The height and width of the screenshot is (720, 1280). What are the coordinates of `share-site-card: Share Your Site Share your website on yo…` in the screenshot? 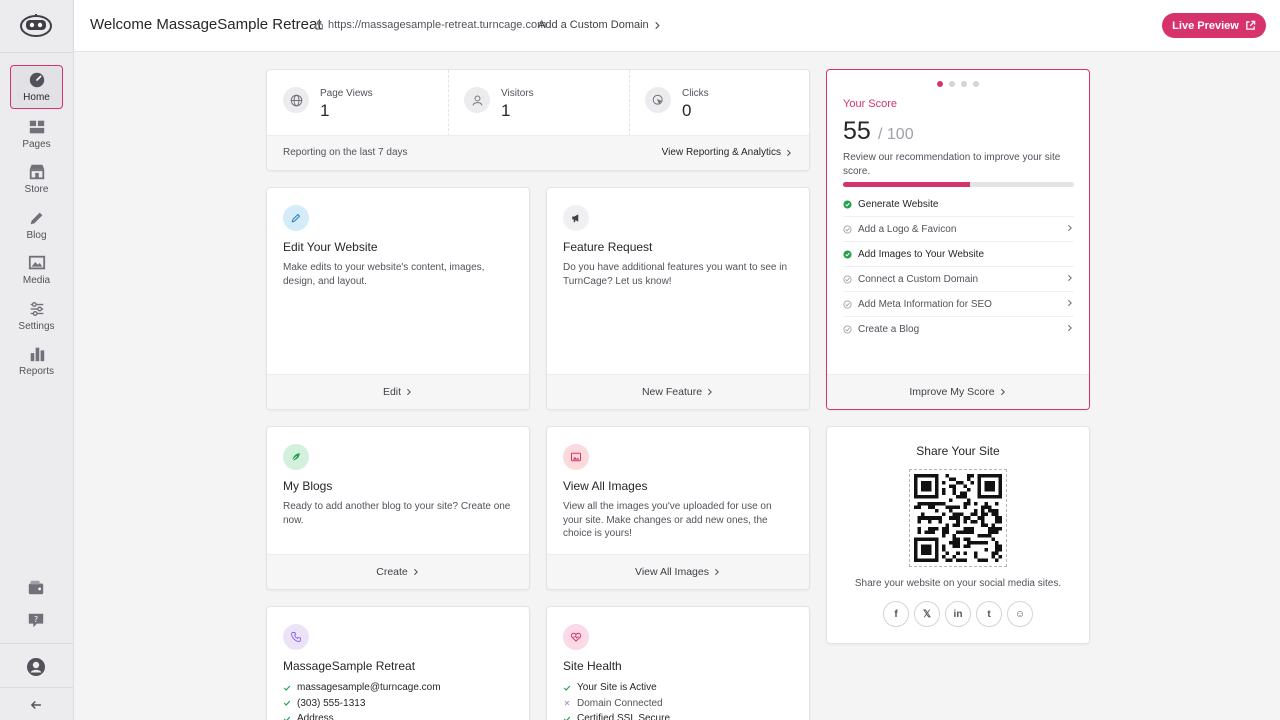 It's located at (958, 535).